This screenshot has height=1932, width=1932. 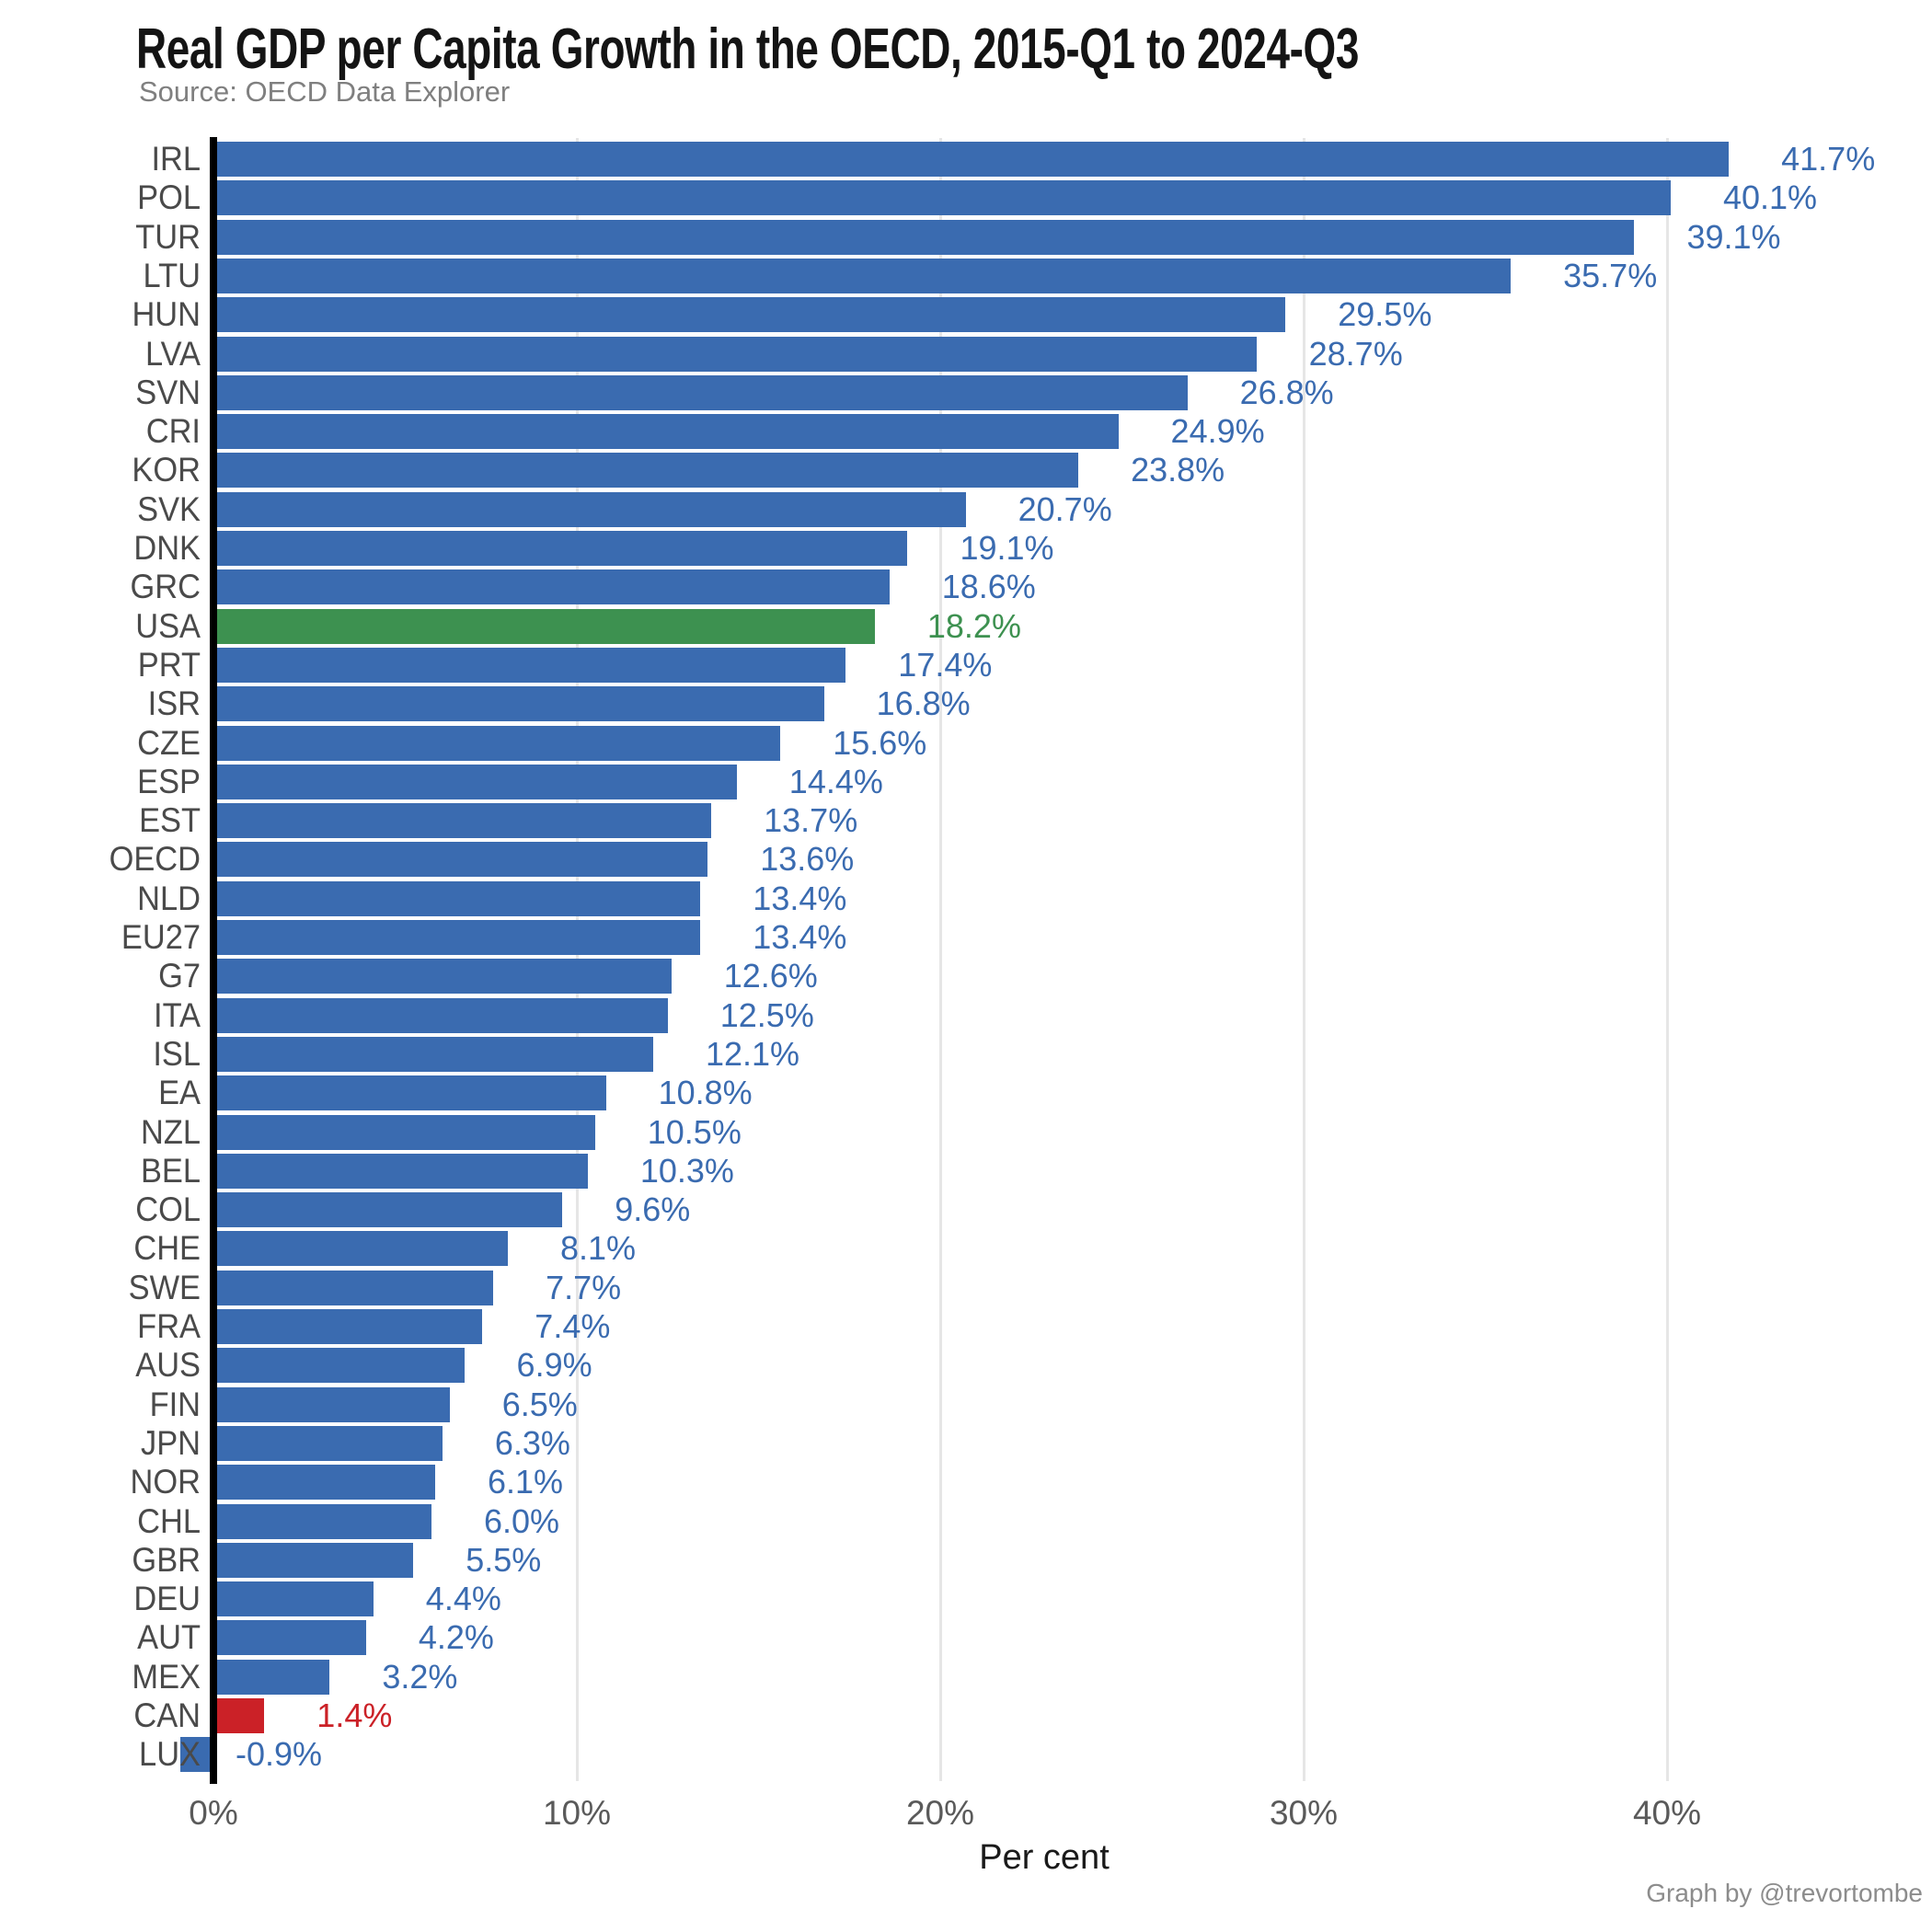 I want to click on value-label-LVA: 28.7%, so click(x=1355, y=353).